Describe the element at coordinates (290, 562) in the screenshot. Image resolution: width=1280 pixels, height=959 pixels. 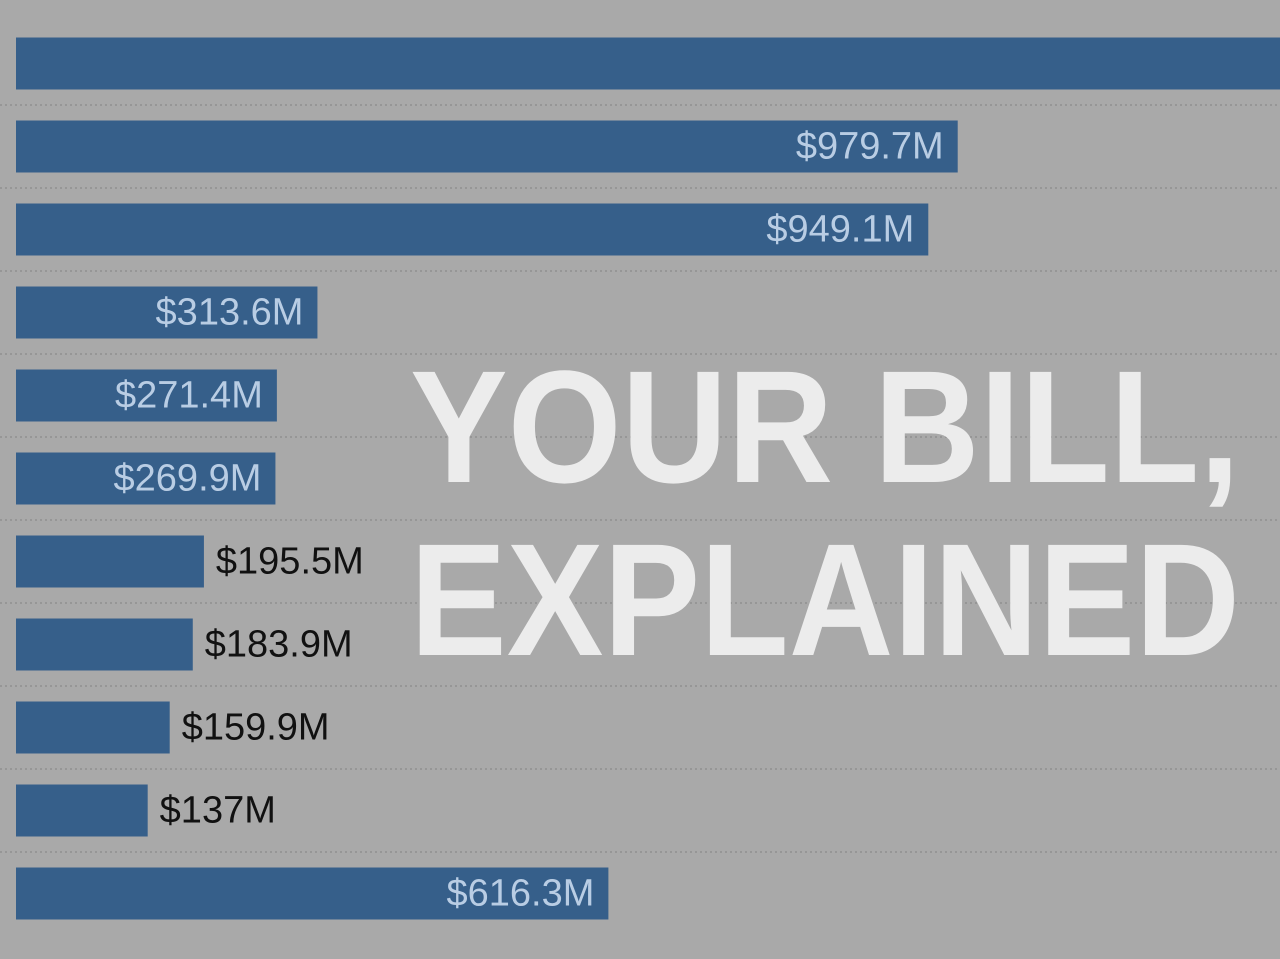
I see `value-label: $195.5M` at that location.